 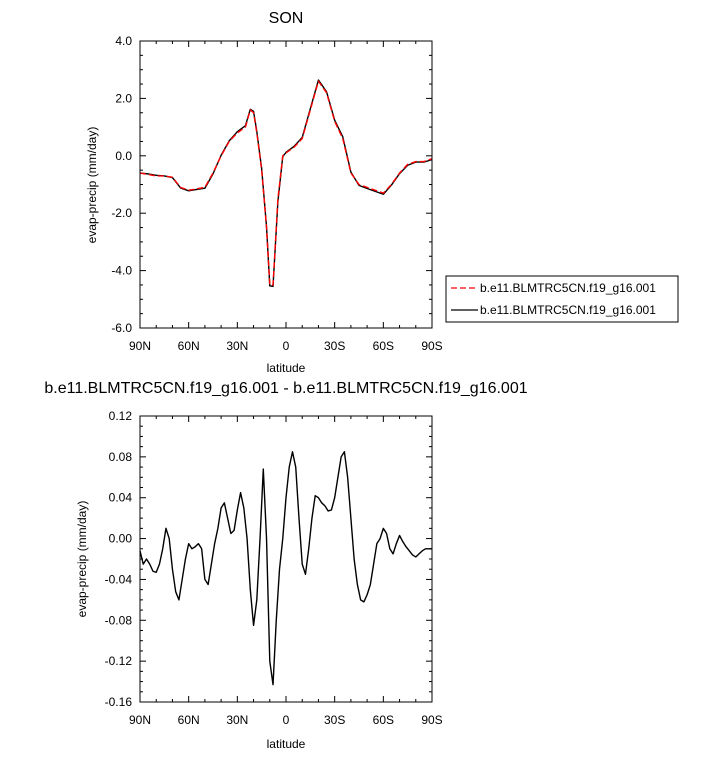 What do you see at coordinates (119, 620) in the screenshot?
I see `bottom-chart-y-tick-label: -0.08` at bounding box center [119, 620].